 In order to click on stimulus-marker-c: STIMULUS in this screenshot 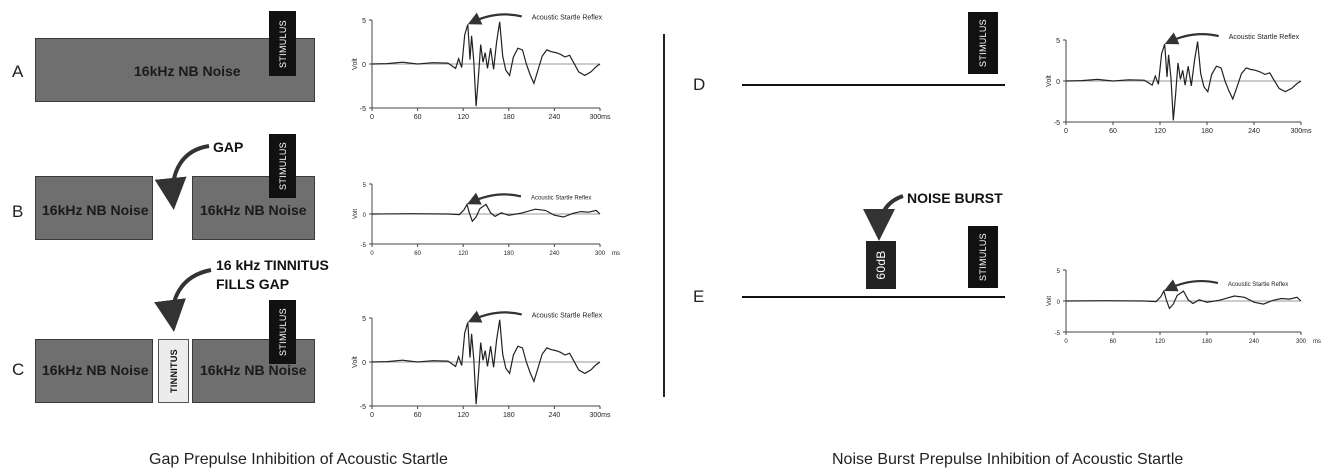, I will do `click(282, 332)`.